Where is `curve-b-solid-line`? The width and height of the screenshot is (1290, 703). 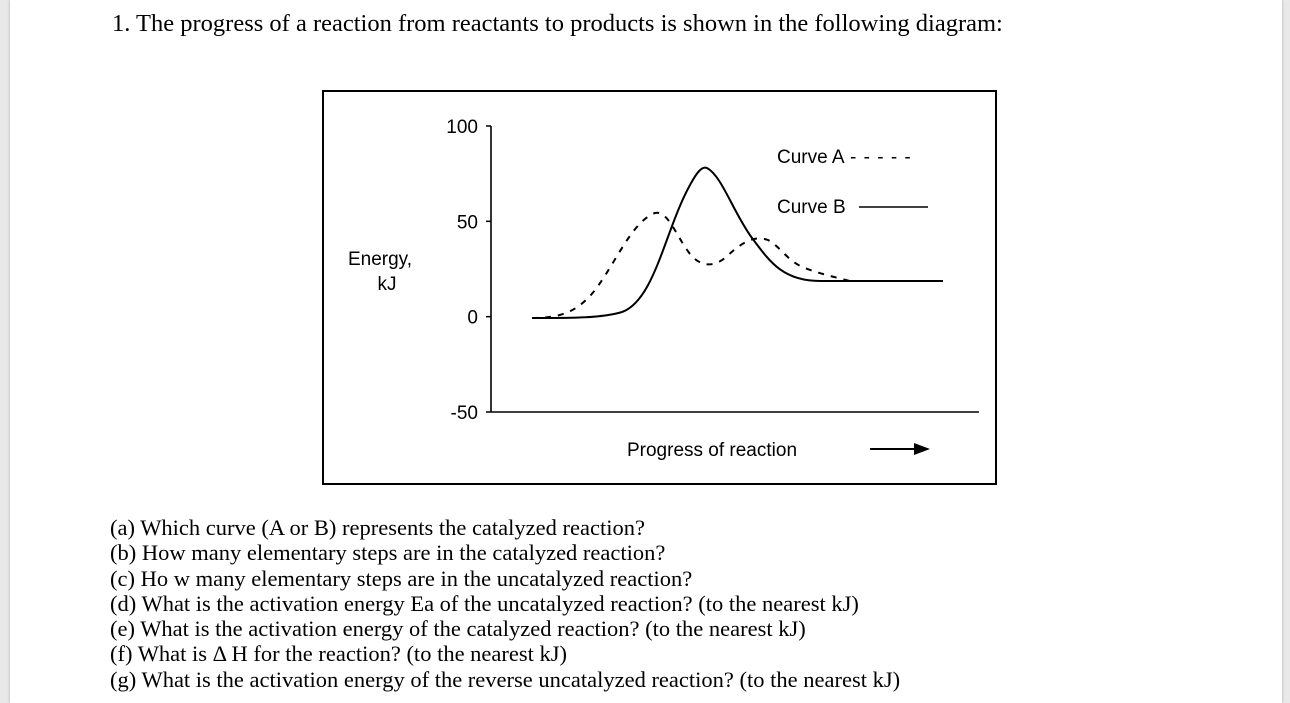 curve-b-solid-line is located at coordinates (737, 242).